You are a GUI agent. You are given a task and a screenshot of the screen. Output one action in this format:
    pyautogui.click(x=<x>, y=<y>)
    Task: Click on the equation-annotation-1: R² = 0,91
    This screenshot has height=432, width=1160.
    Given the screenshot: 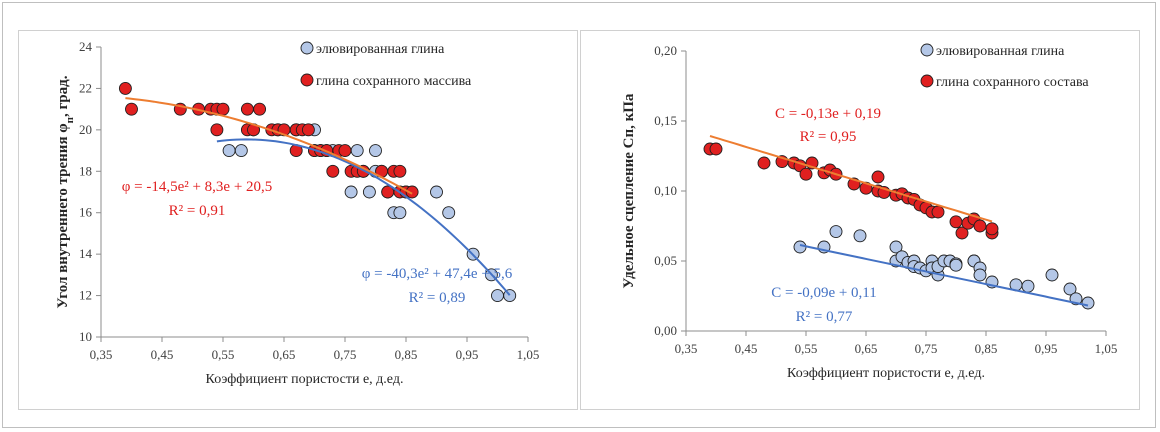 What is the action you would take?
    pyautogui.click(x=197, y=211)
    